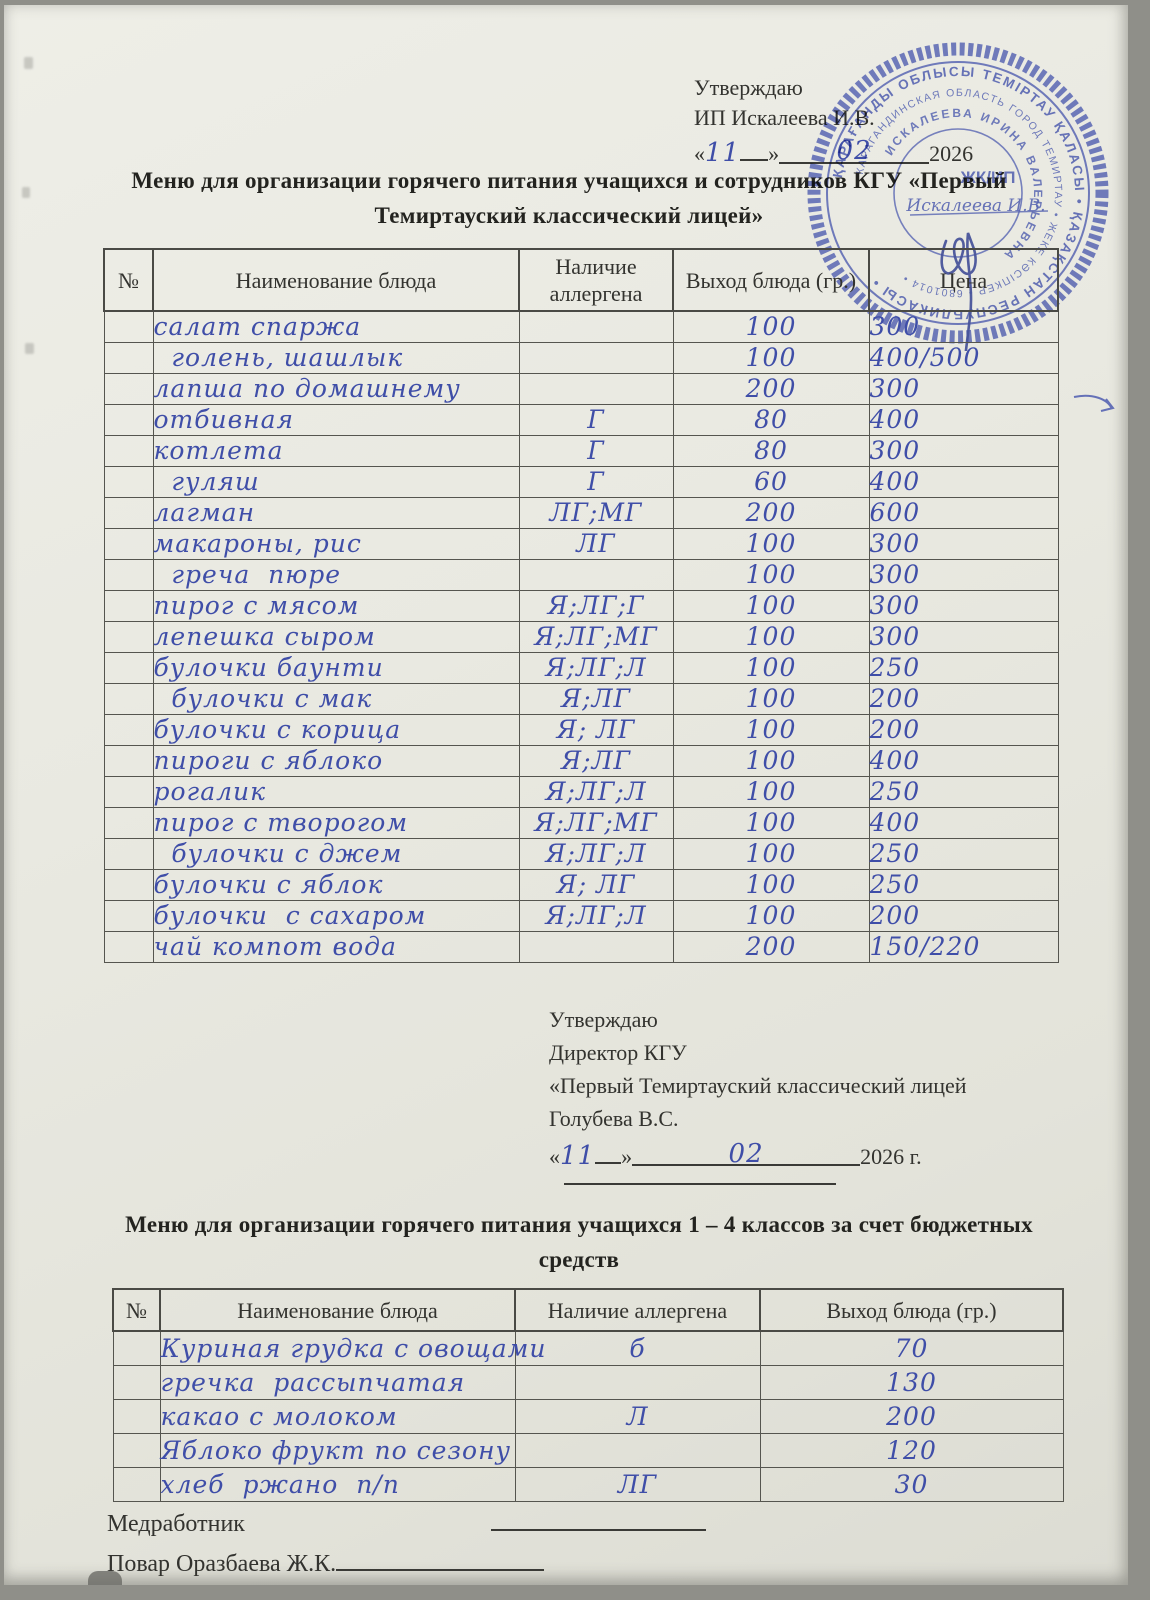 The height and width of the screenshot is (1600, 1150). Describe the element at coordinates (337, 1484) in the screenshot. I see `cell-name: хлеб ржано п/п` at that location.